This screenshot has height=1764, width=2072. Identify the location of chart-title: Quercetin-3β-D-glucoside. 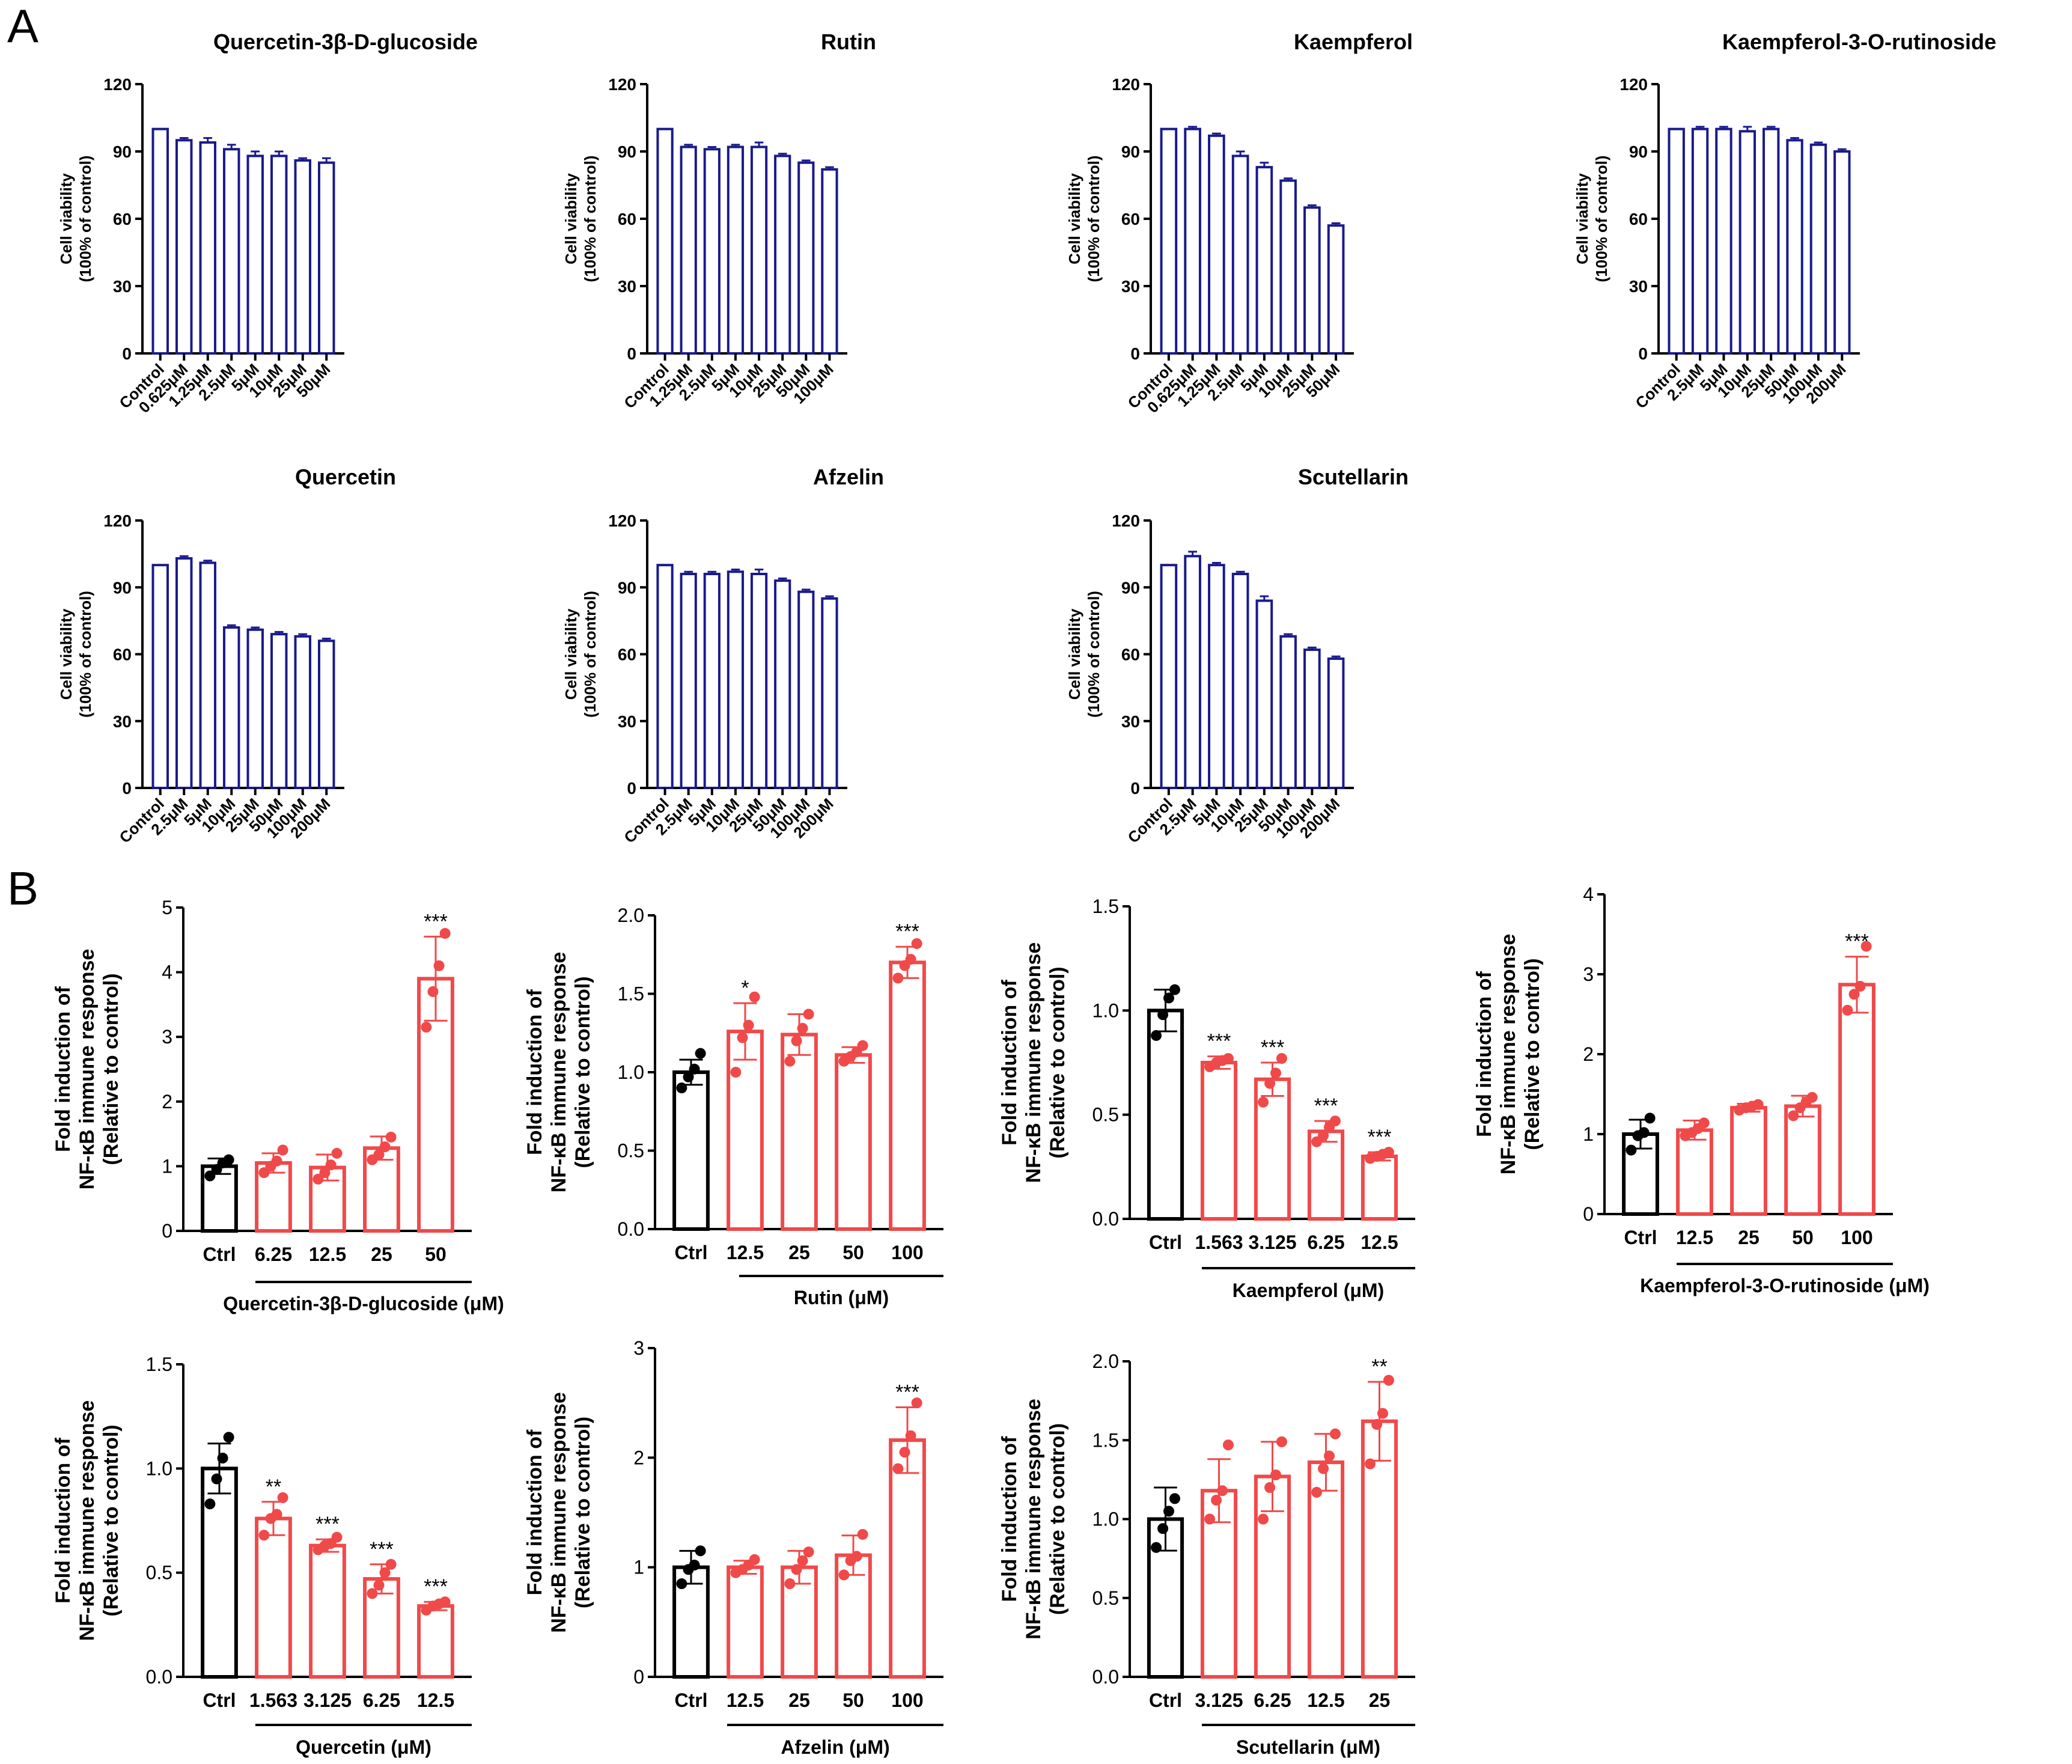
(345, 41).